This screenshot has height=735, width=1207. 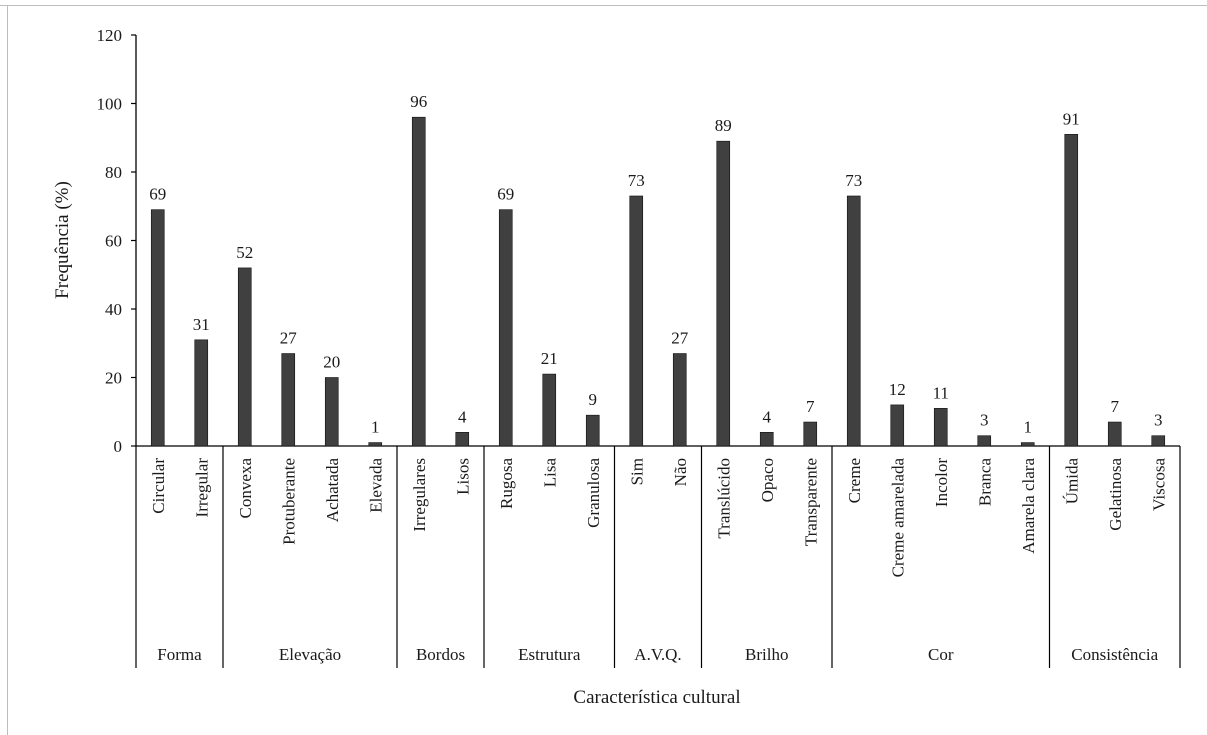 I want to click on category-label: Viscosa, so click(x=1158, y=484).